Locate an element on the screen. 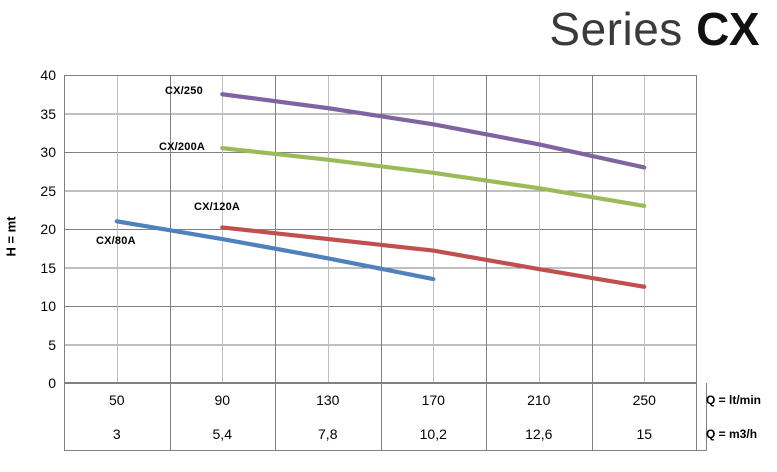 The image size is (777, 472). m3-h-cell: 12,6 is located at coordinates (539, 434).